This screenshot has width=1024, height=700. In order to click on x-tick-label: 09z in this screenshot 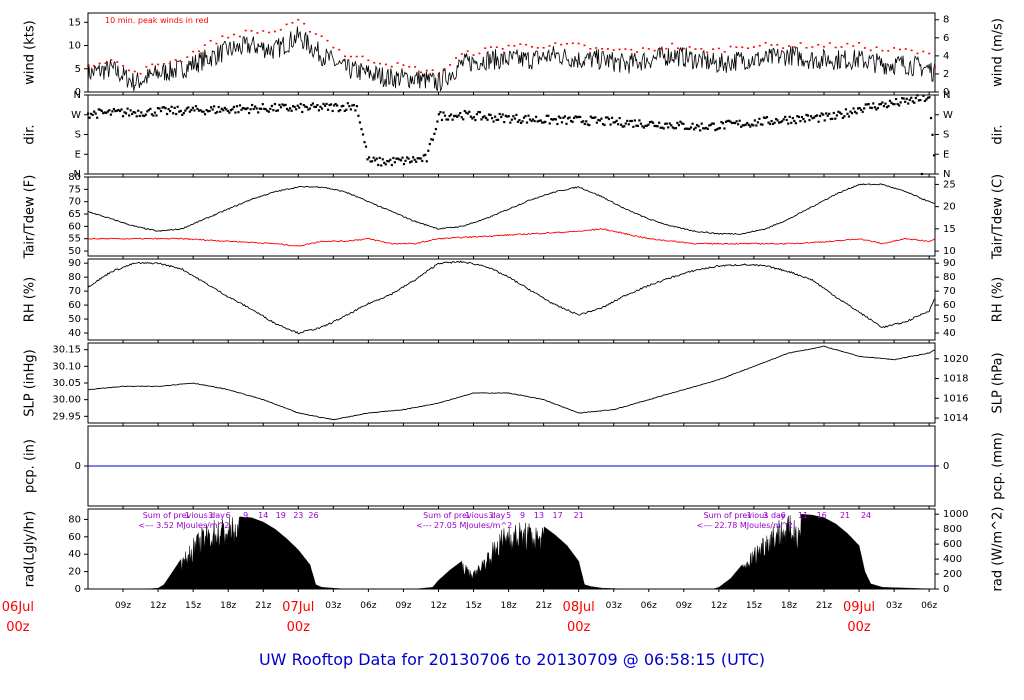, I will do `click(684, 606)`.